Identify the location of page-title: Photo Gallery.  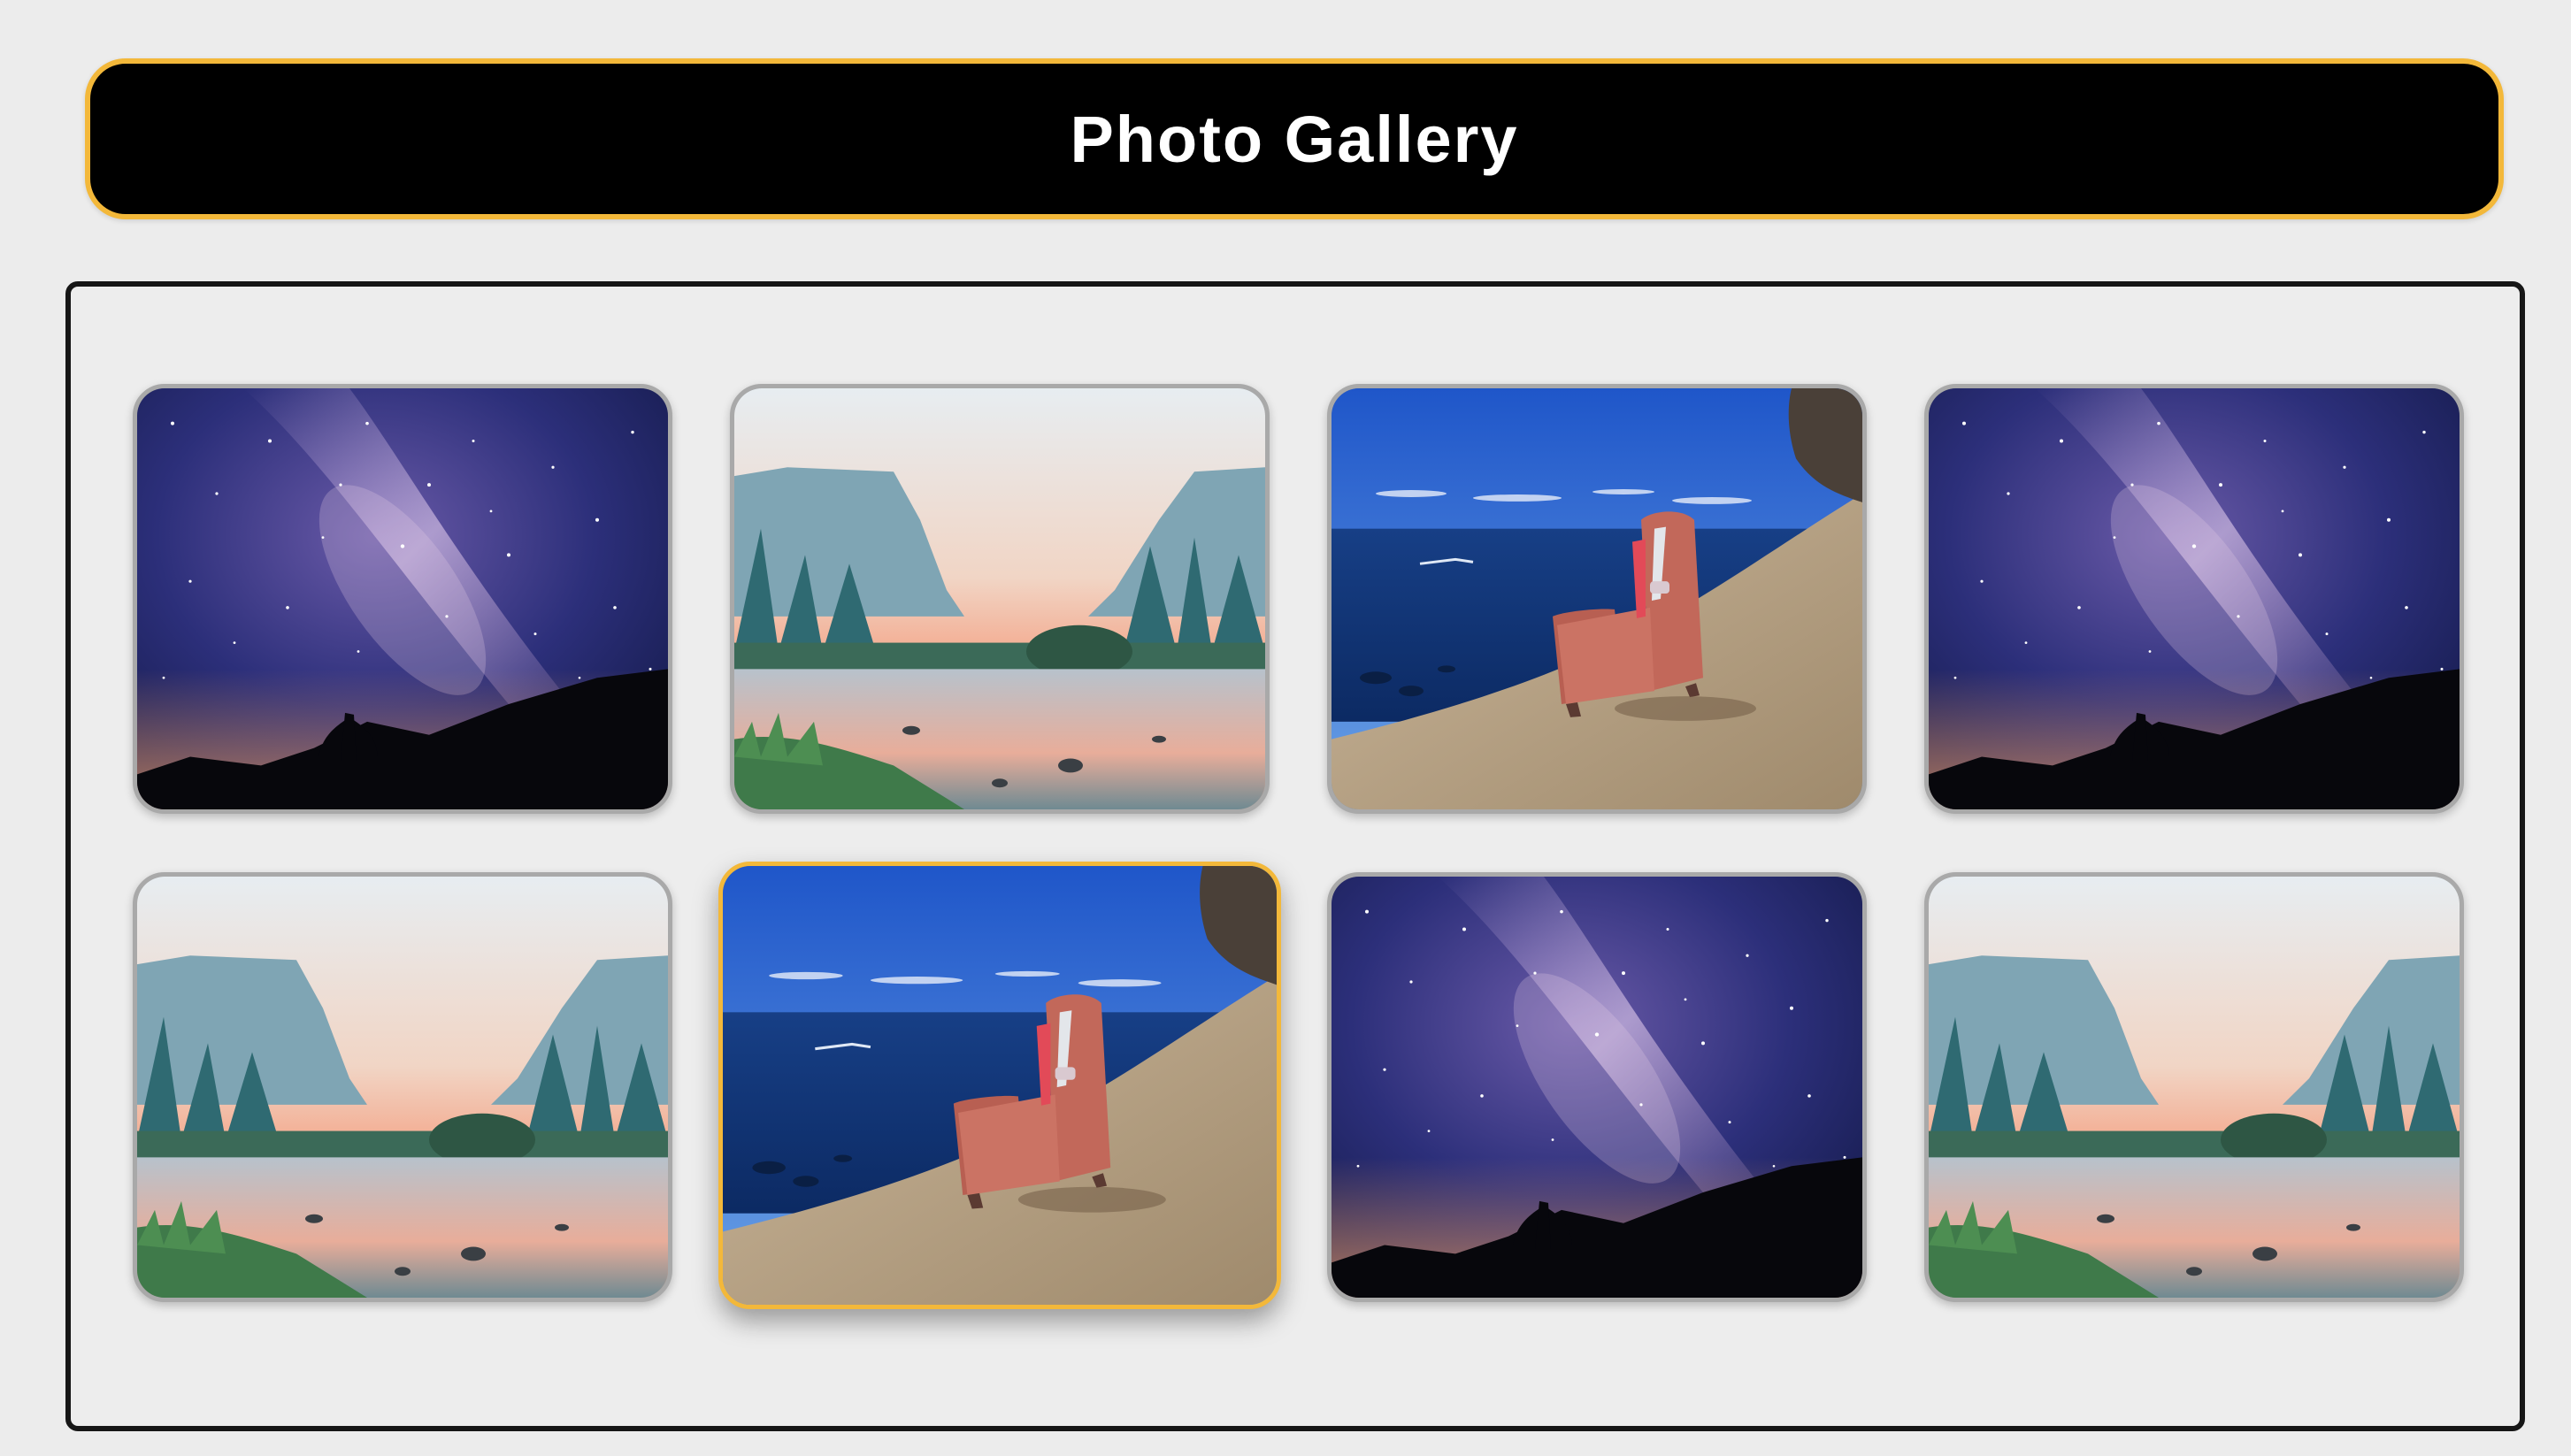
(1295, 139).